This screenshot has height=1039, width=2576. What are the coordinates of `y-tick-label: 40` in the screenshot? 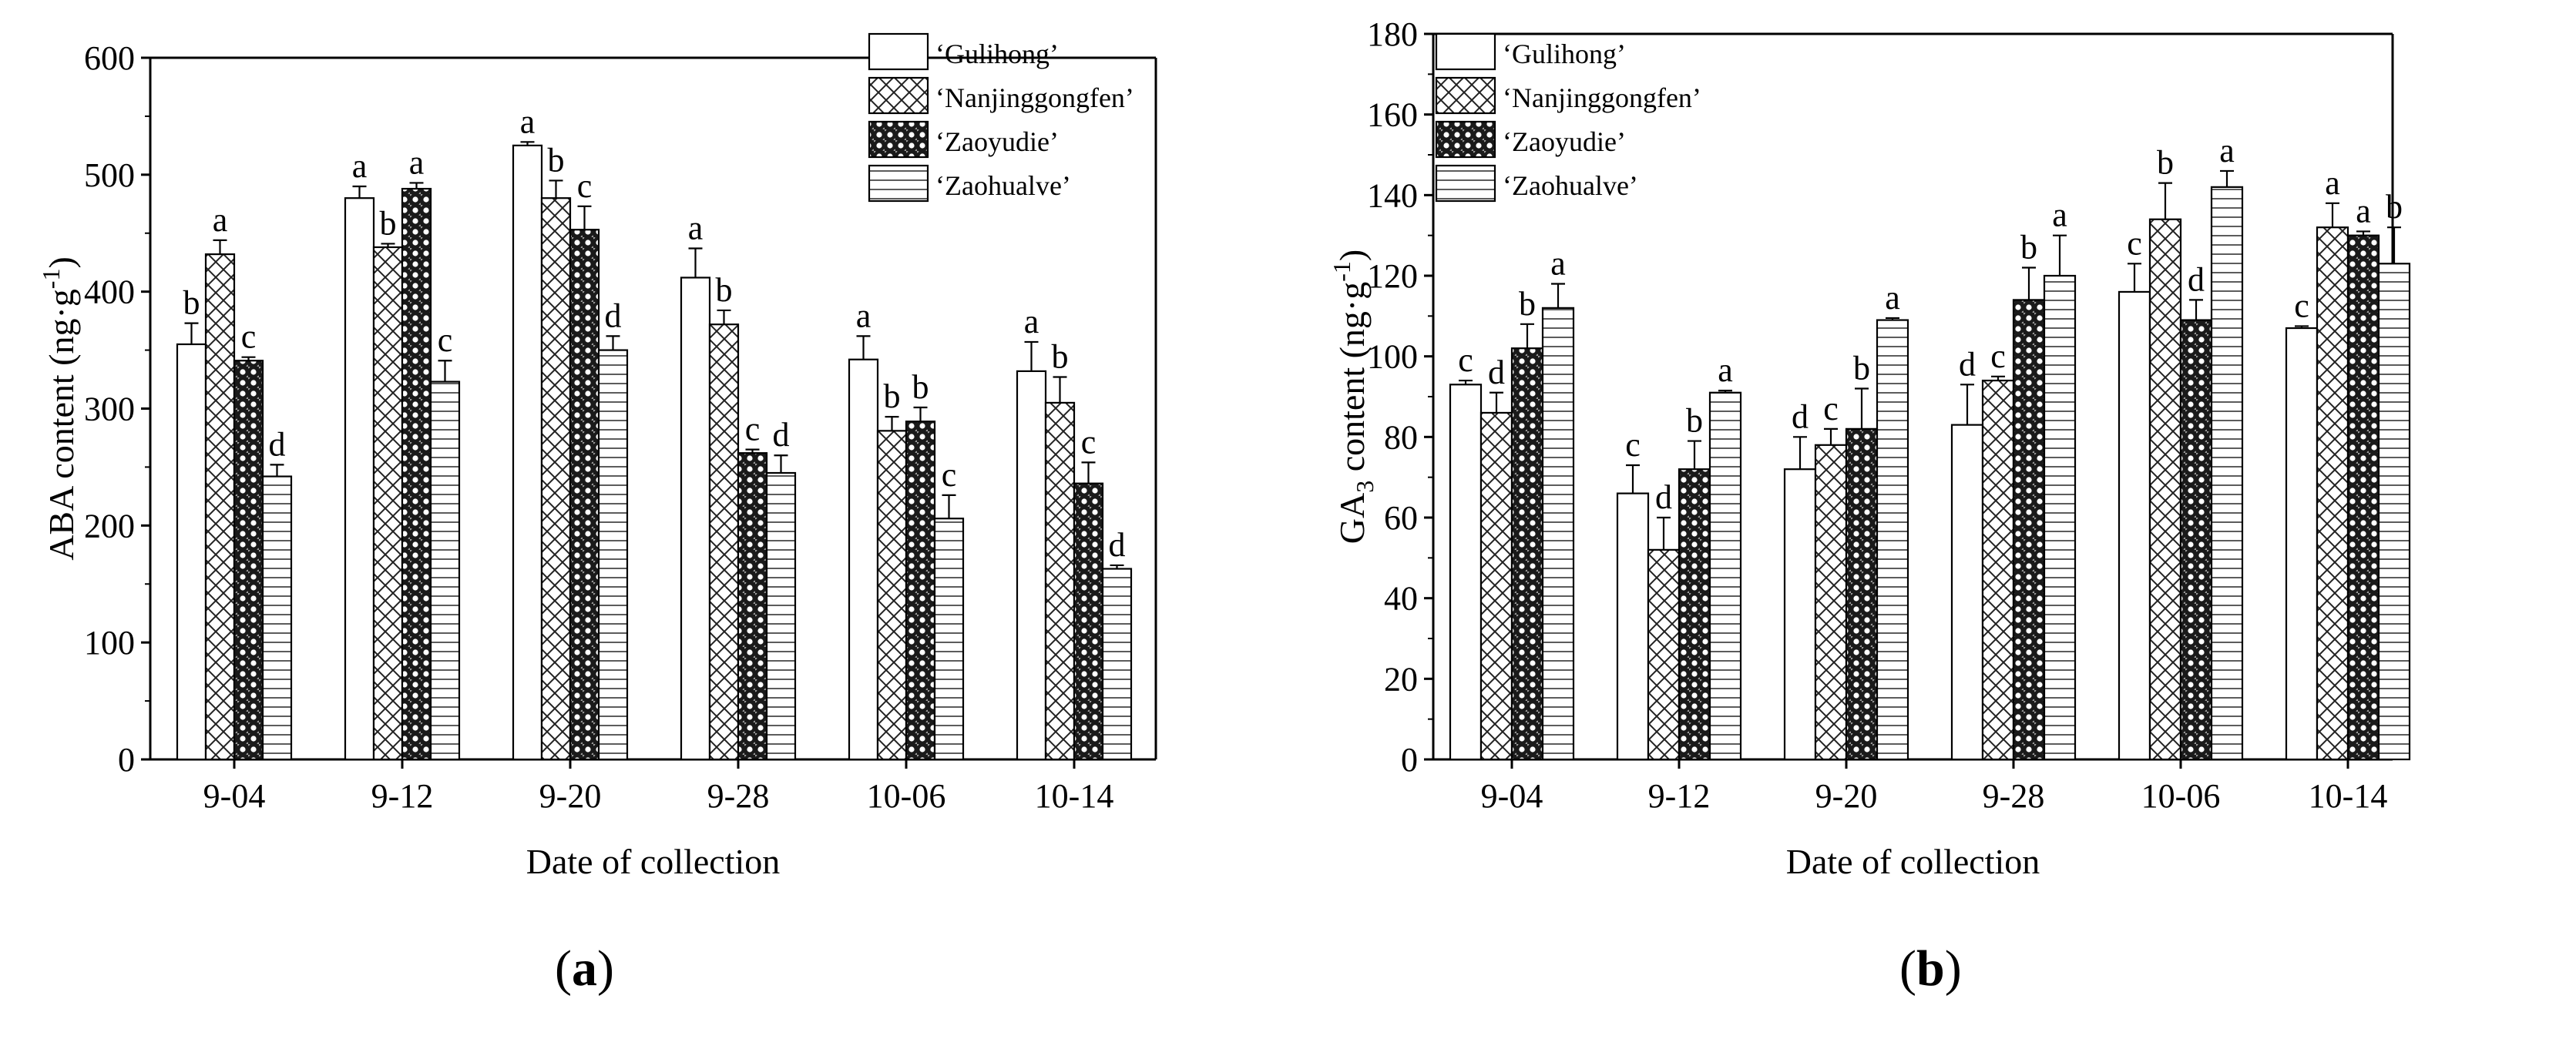 It's located at (1401, 599).